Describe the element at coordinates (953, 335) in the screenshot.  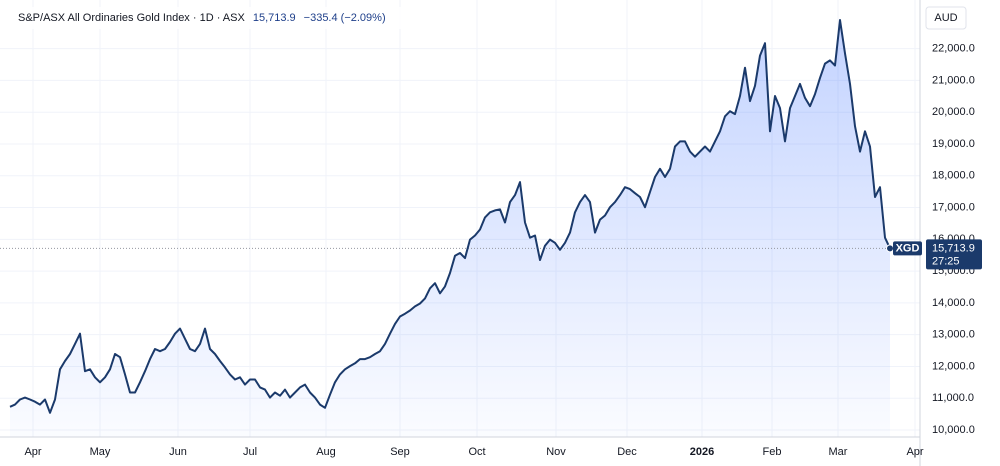
I see `y-tick-label: 13,000.0` at that location.